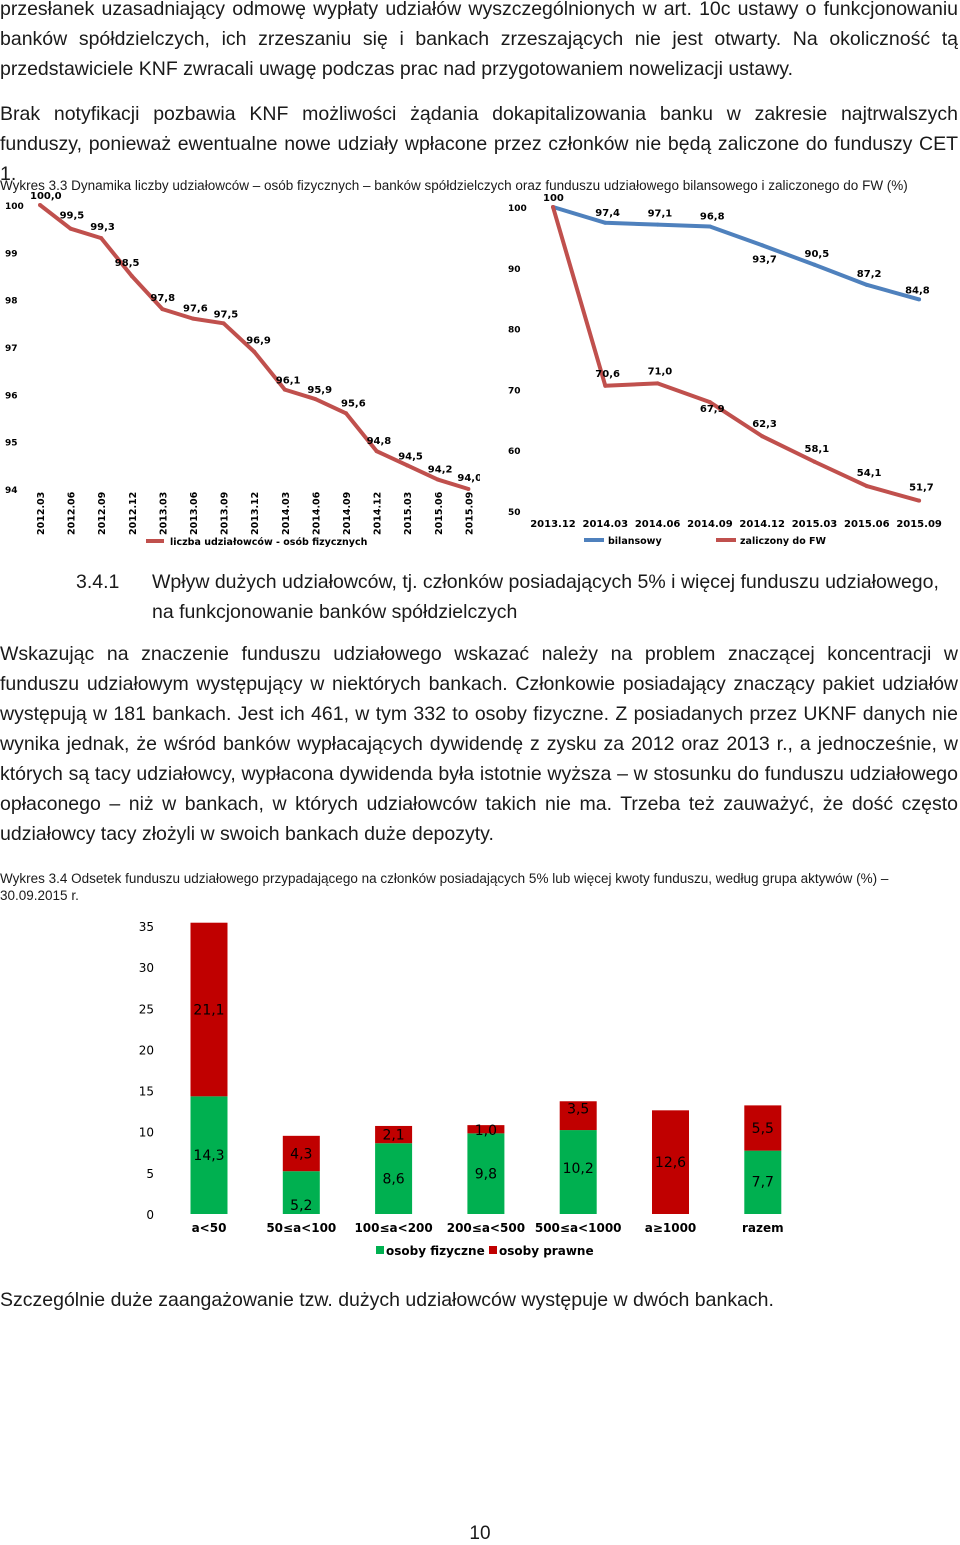 This screenshot has width=960, height=1545. I want to click on x-tick-label: 500≤a<1000, so click(578, 1228).